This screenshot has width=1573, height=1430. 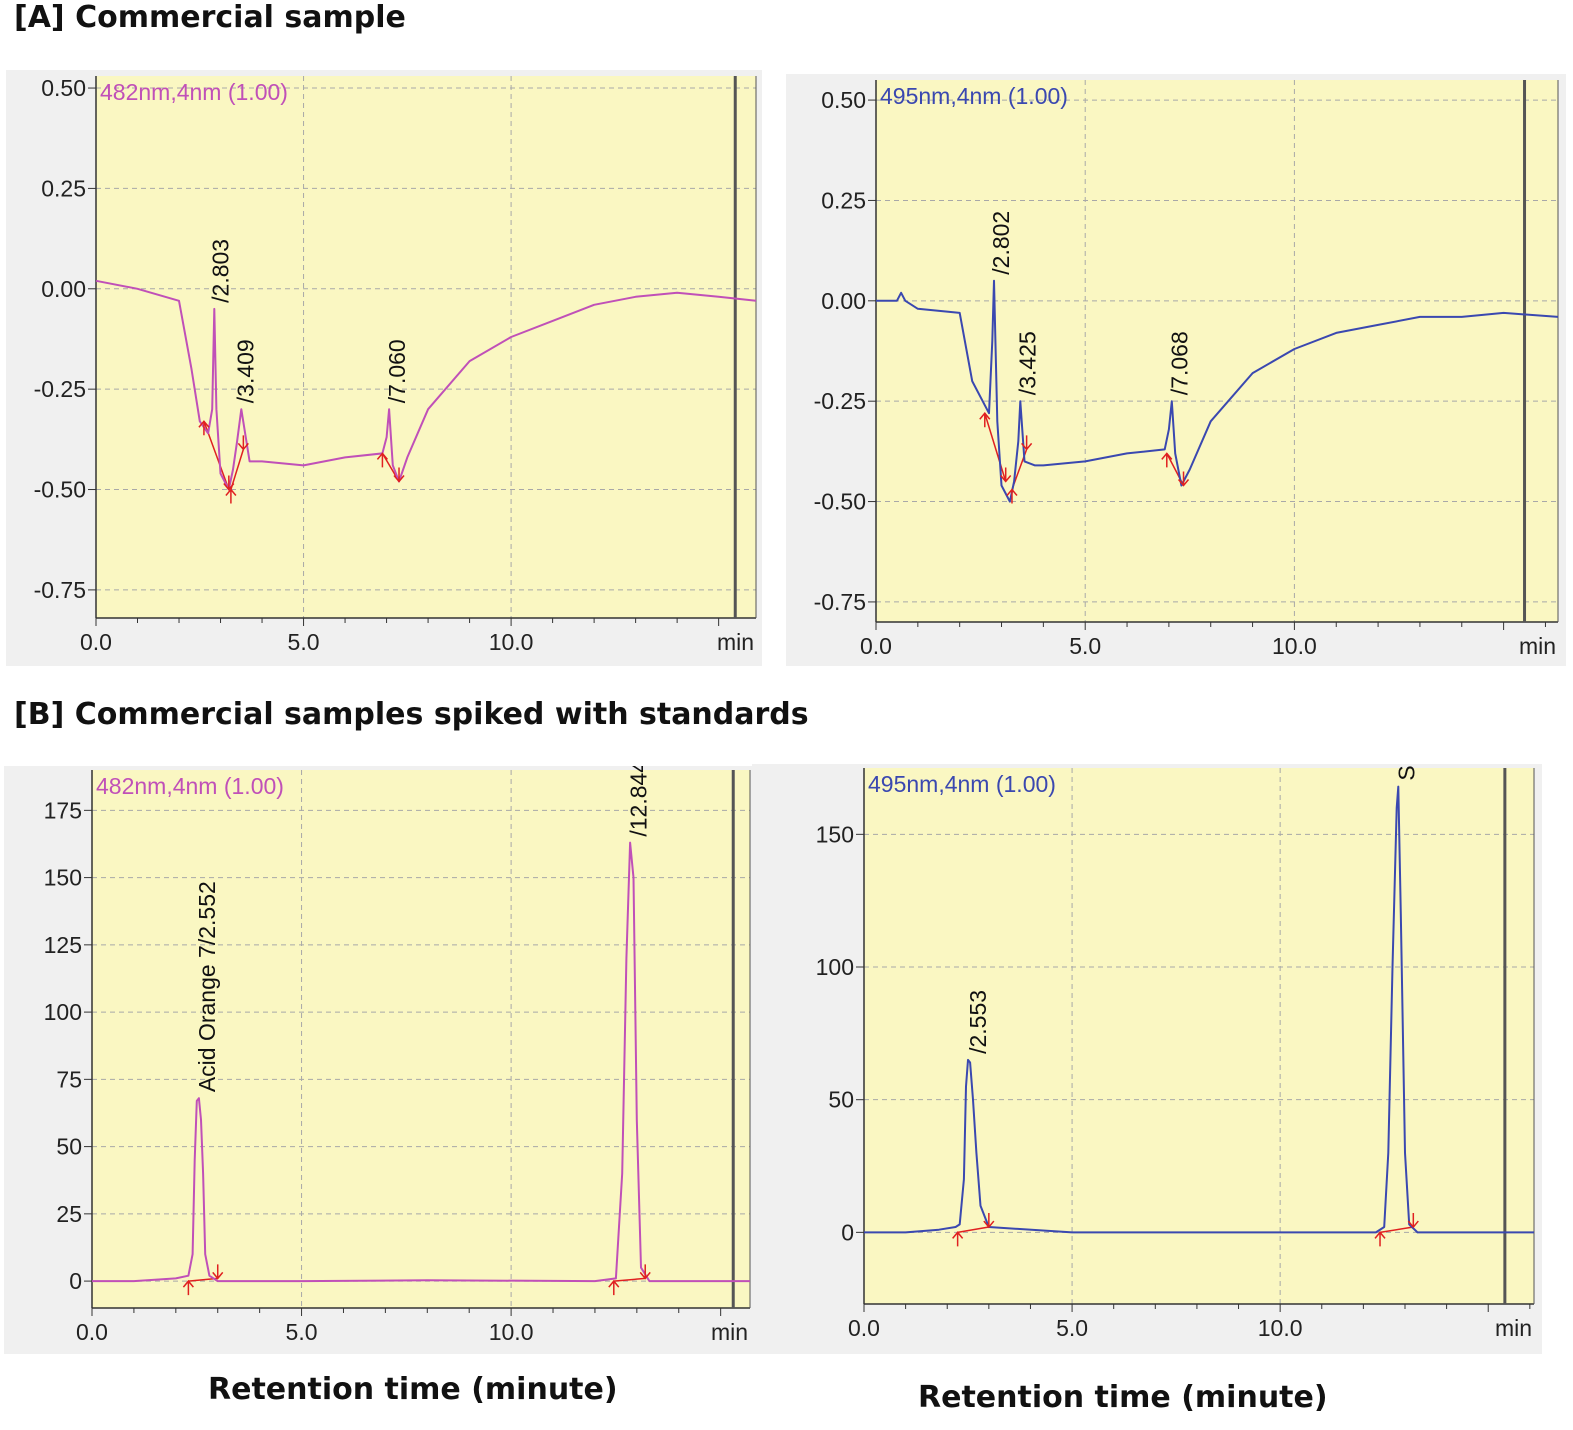 I want to click on peak-label: /3.409, so click(x=246, y=371).